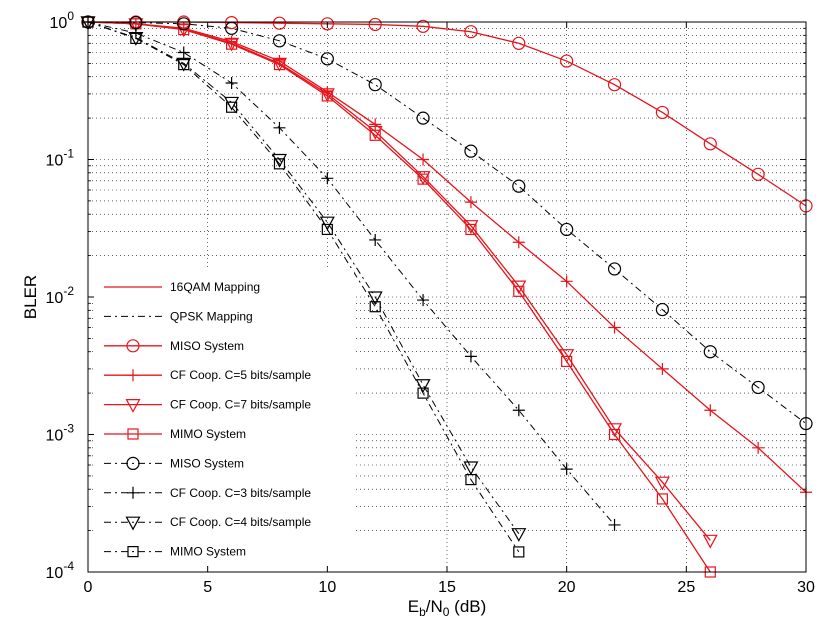  What do you see at coordinates (215, 287) in the screenshot?
I see `legend-label: 16QAM Mapping` at bounding box center [215, 287].